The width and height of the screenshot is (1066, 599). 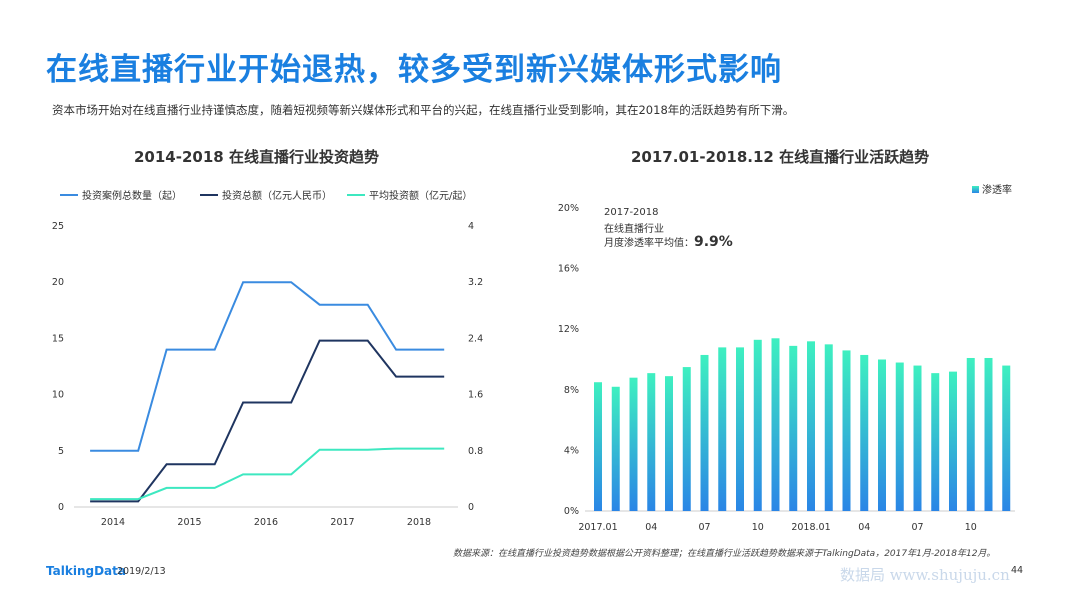 I want to click on watermark: 数据局 www.shujuju.cn, so click(x=925, y=575).